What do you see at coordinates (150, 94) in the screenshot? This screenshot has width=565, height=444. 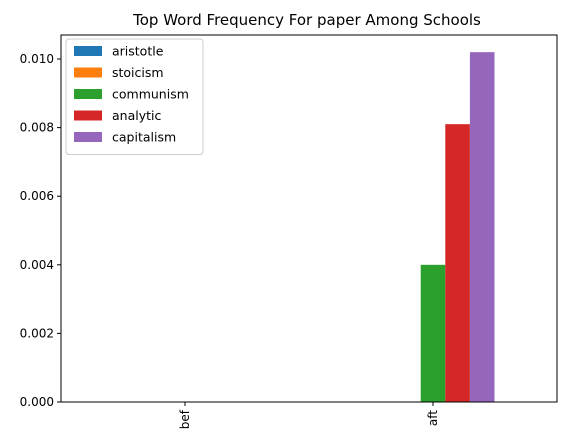 I see `legend-label-communism: communism` at bounding box center [150, 94].